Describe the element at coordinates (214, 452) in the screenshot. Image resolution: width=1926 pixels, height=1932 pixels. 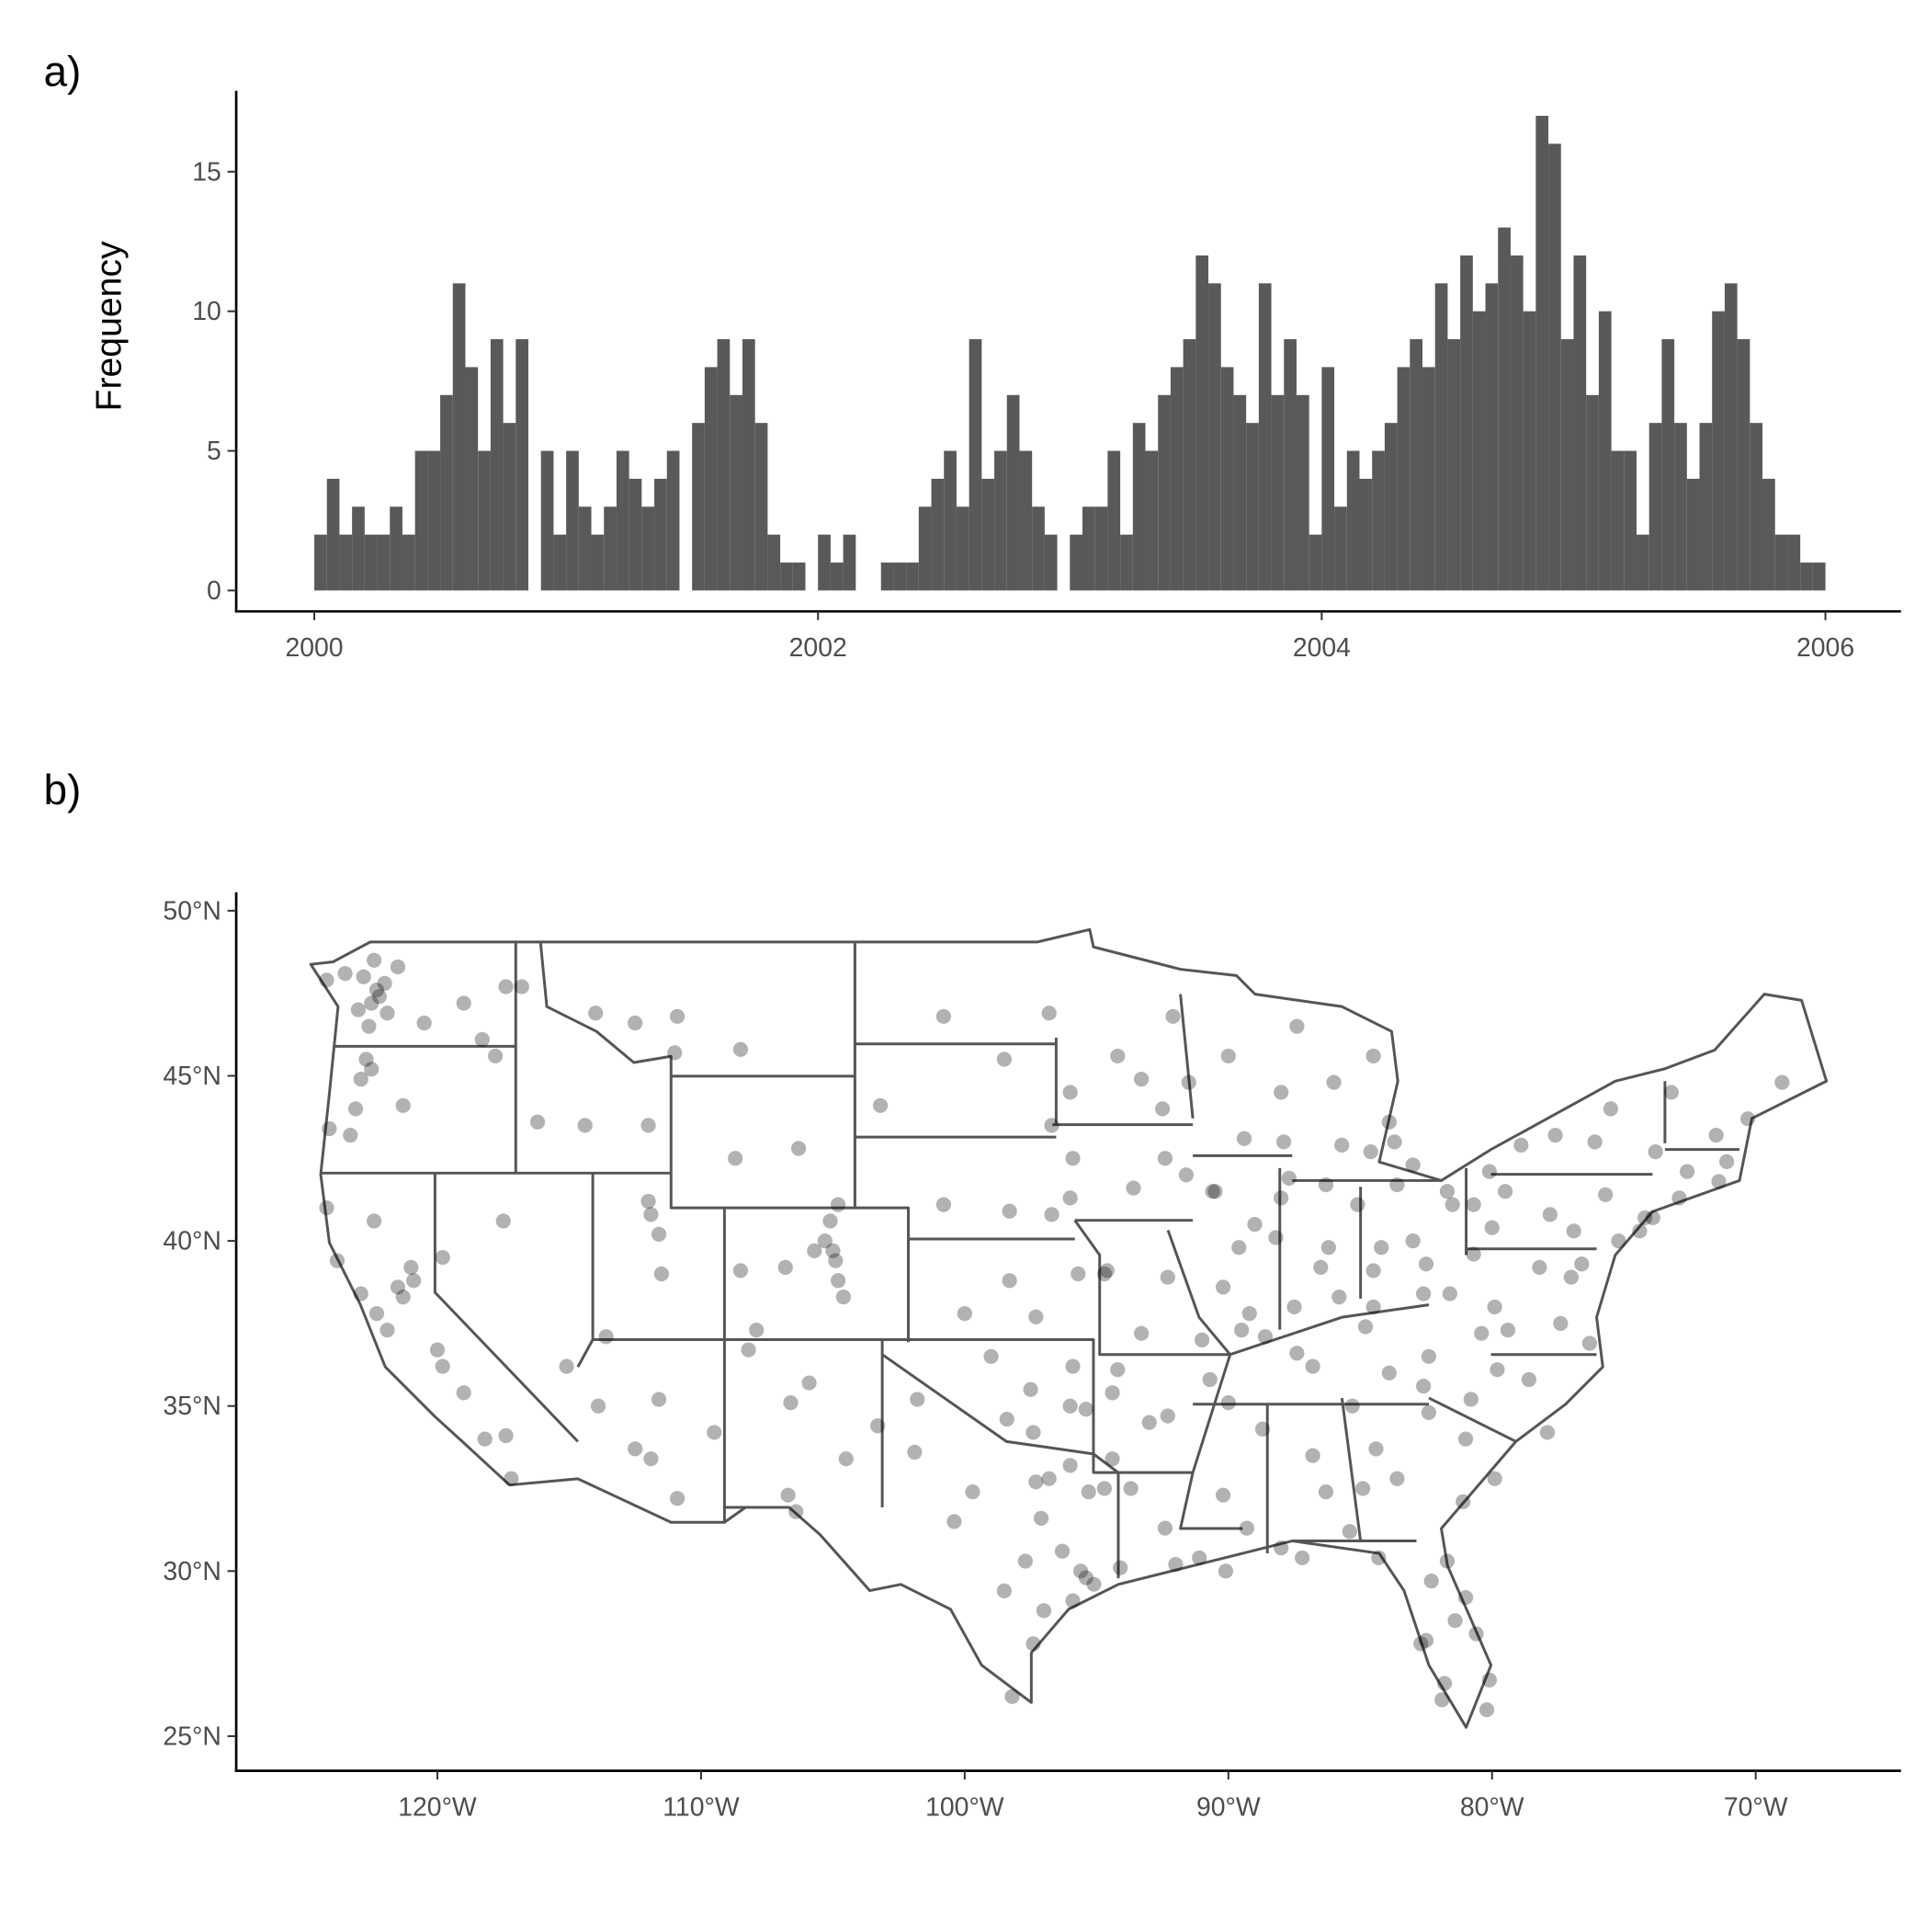
I see `y-tick-label: 5` at that location.